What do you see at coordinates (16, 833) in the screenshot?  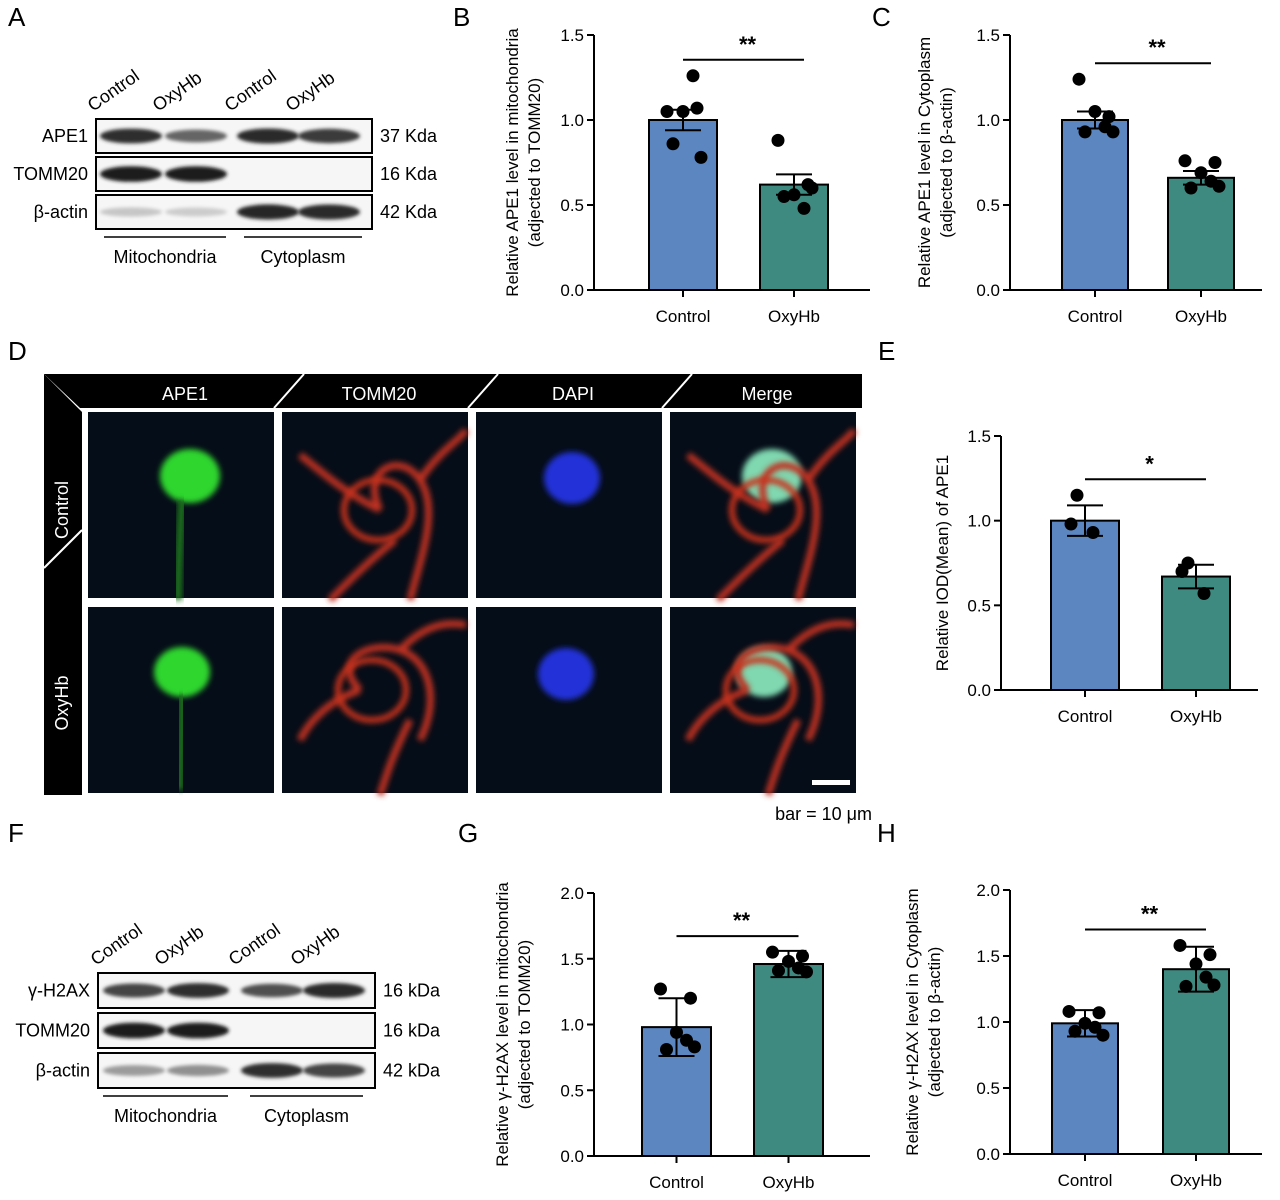 I see `panel-label-f: F` at bounding box center [16, 833].